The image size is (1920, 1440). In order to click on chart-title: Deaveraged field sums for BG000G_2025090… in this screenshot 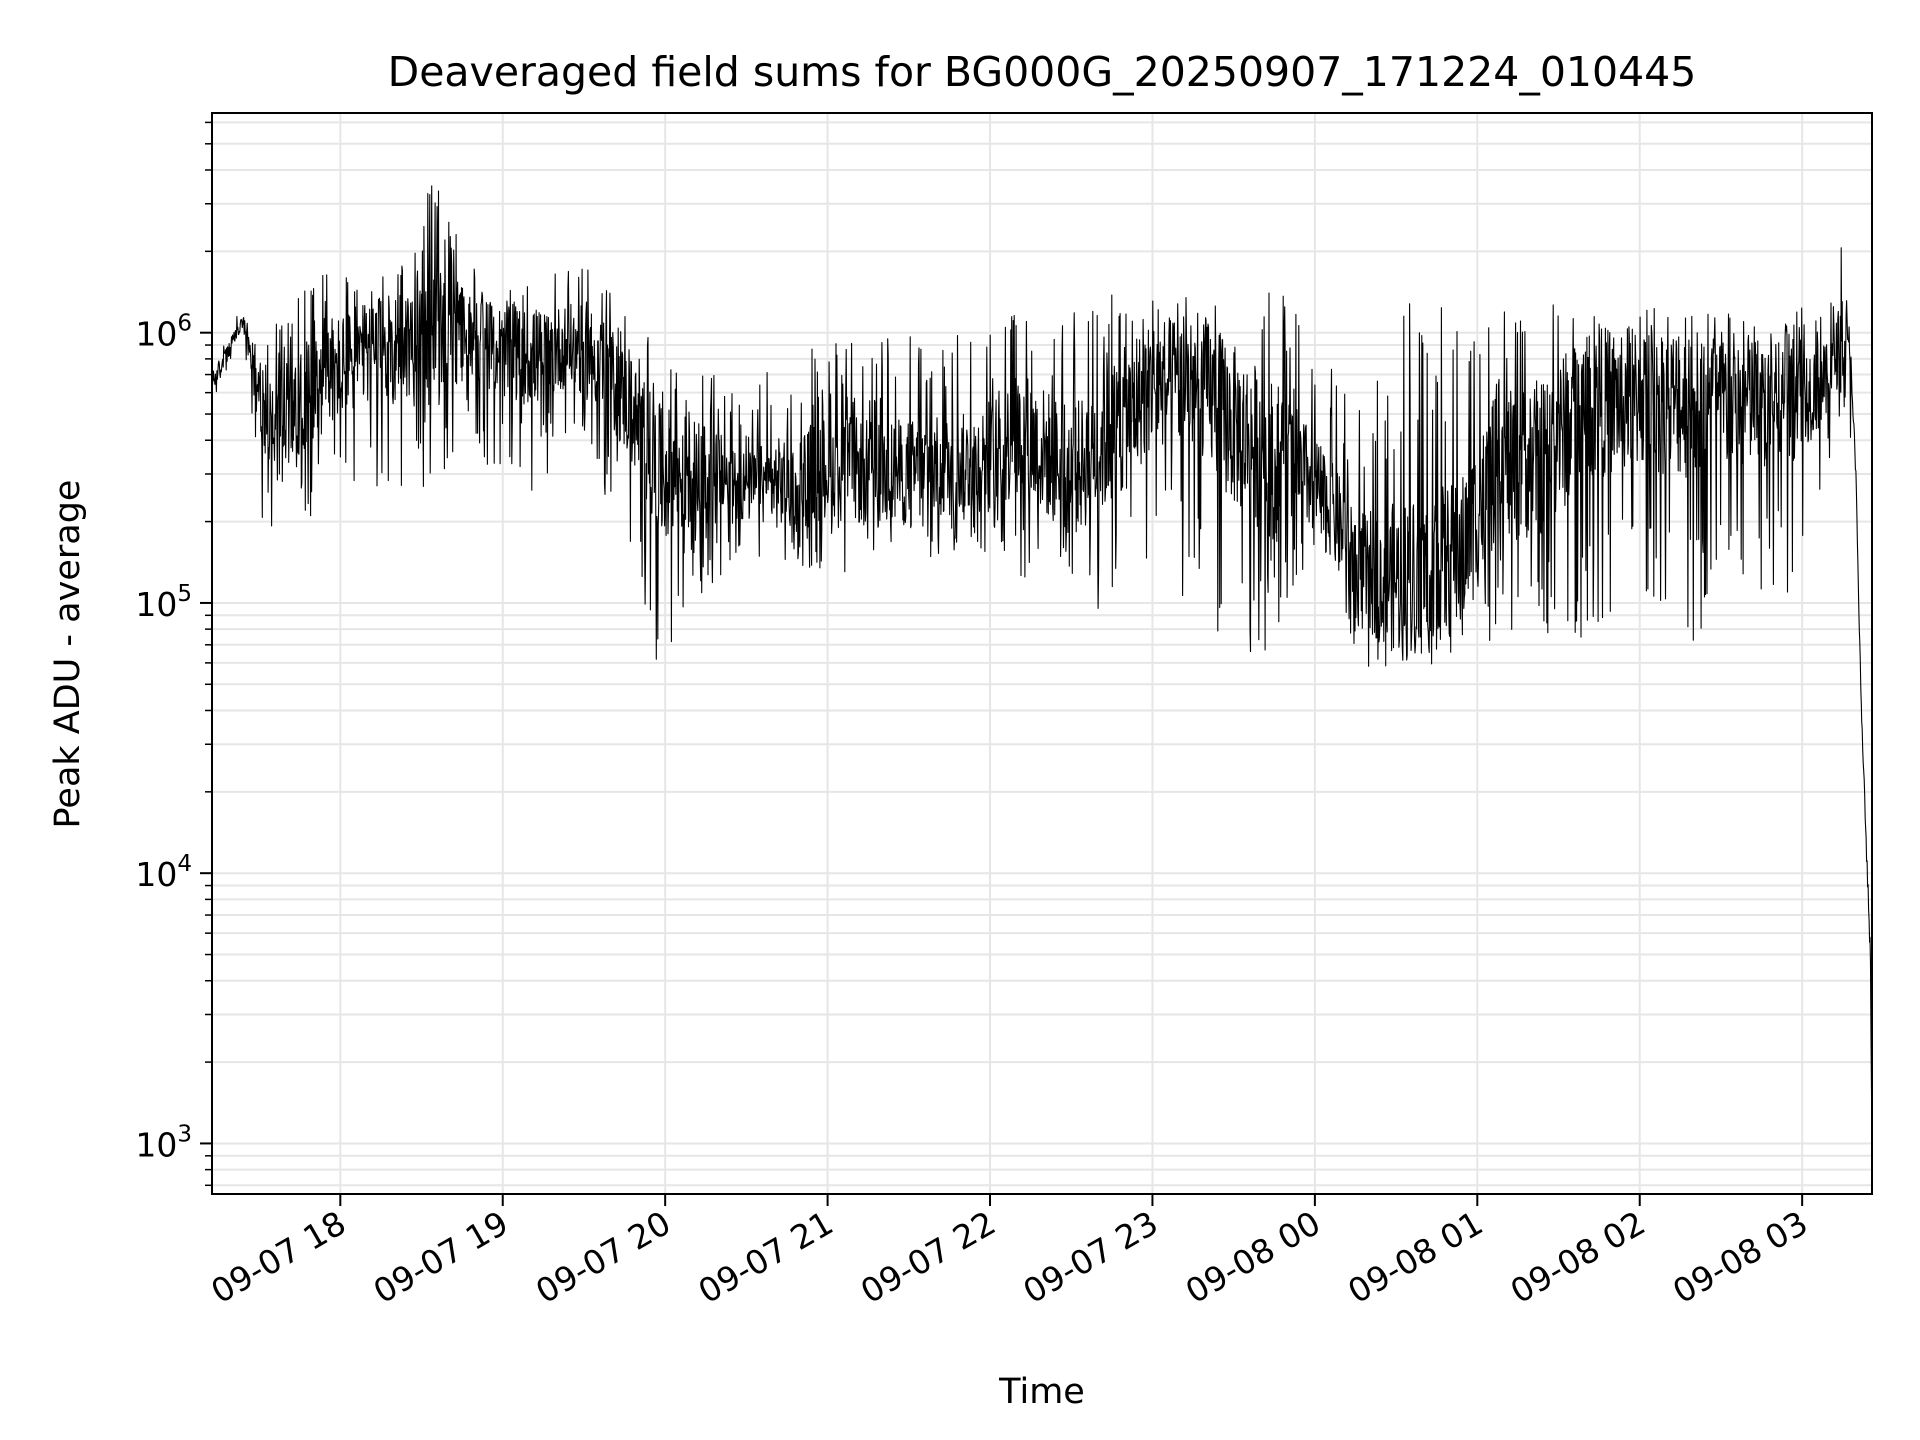, I will do `click(1042, 72)`.